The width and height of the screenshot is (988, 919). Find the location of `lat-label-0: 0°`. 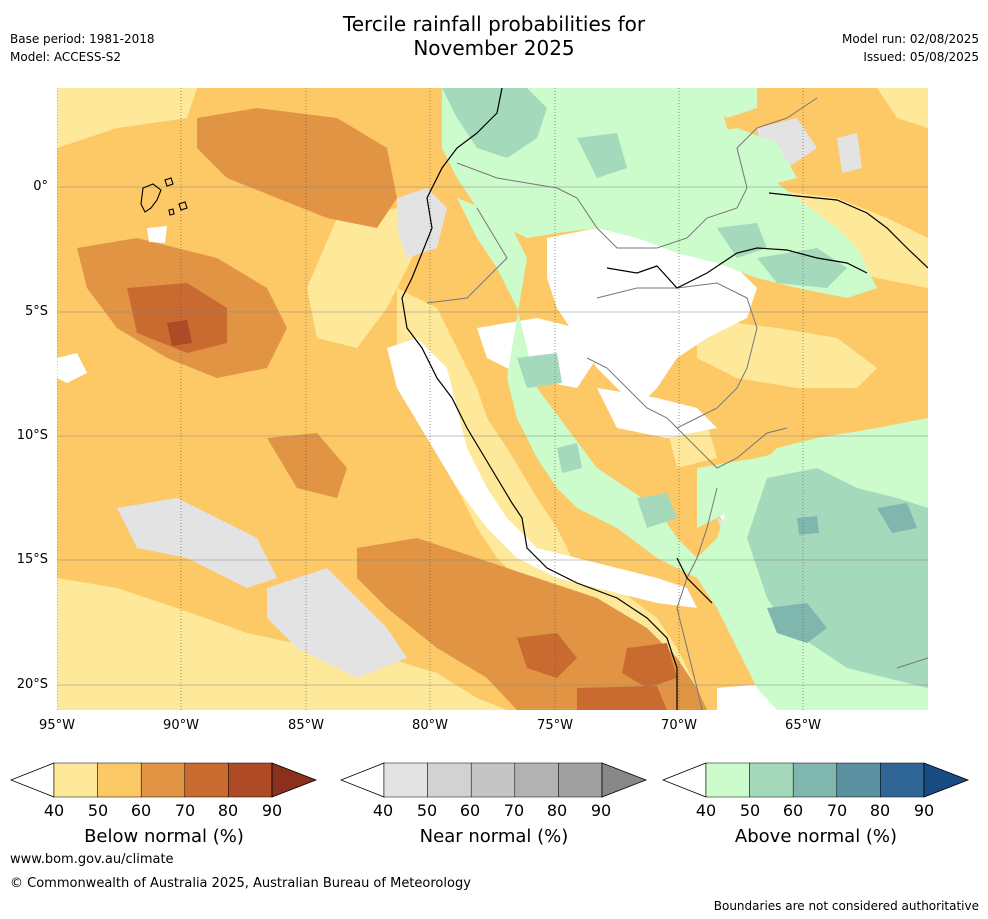

lat-label-0: 0° is located at coordinates (40, 186).